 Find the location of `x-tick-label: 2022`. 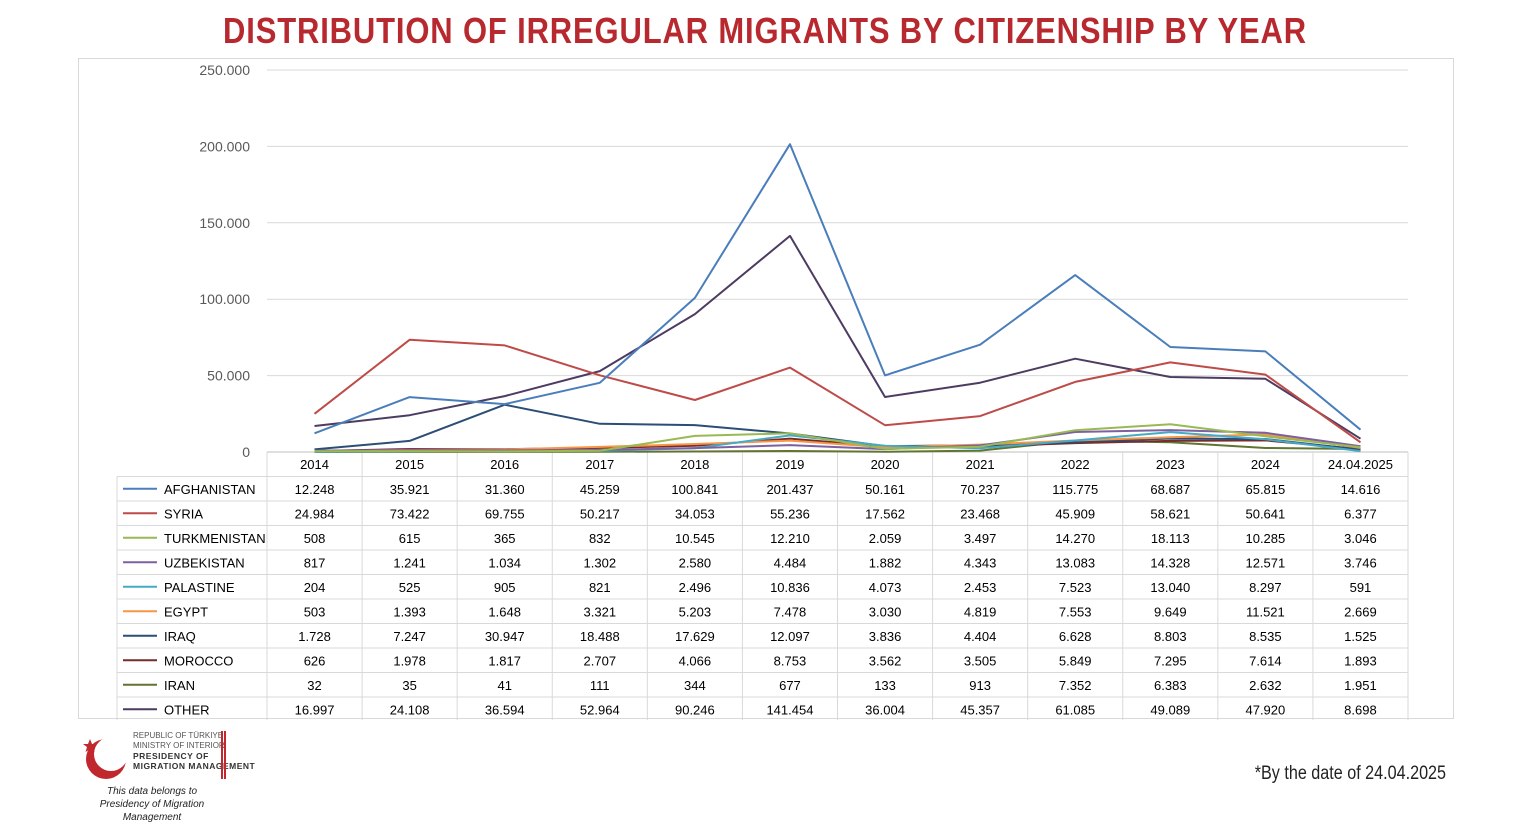

x-tick-label: 2022 is located at coordinates (1075, 464).